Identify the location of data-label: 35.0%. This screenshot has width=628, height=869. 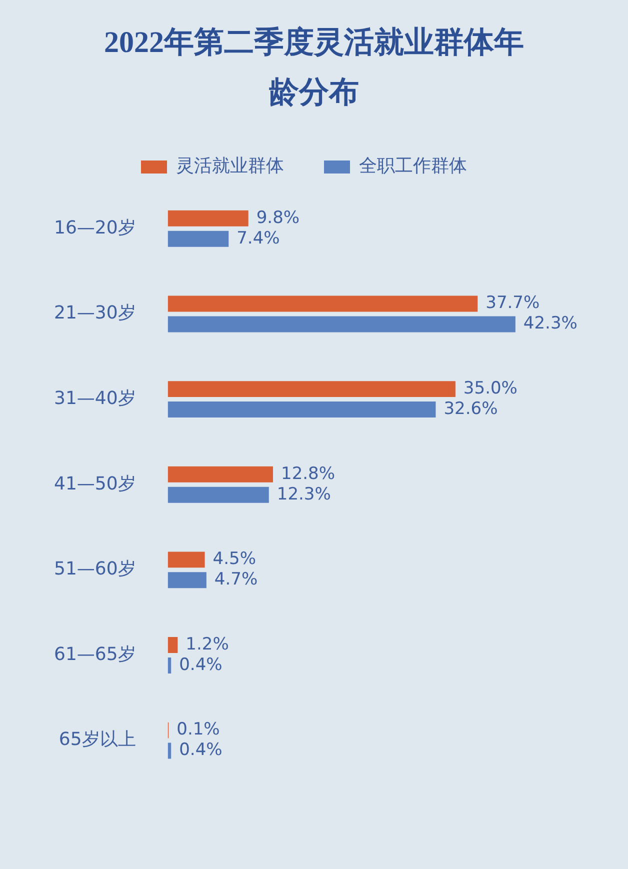
(490, 388).